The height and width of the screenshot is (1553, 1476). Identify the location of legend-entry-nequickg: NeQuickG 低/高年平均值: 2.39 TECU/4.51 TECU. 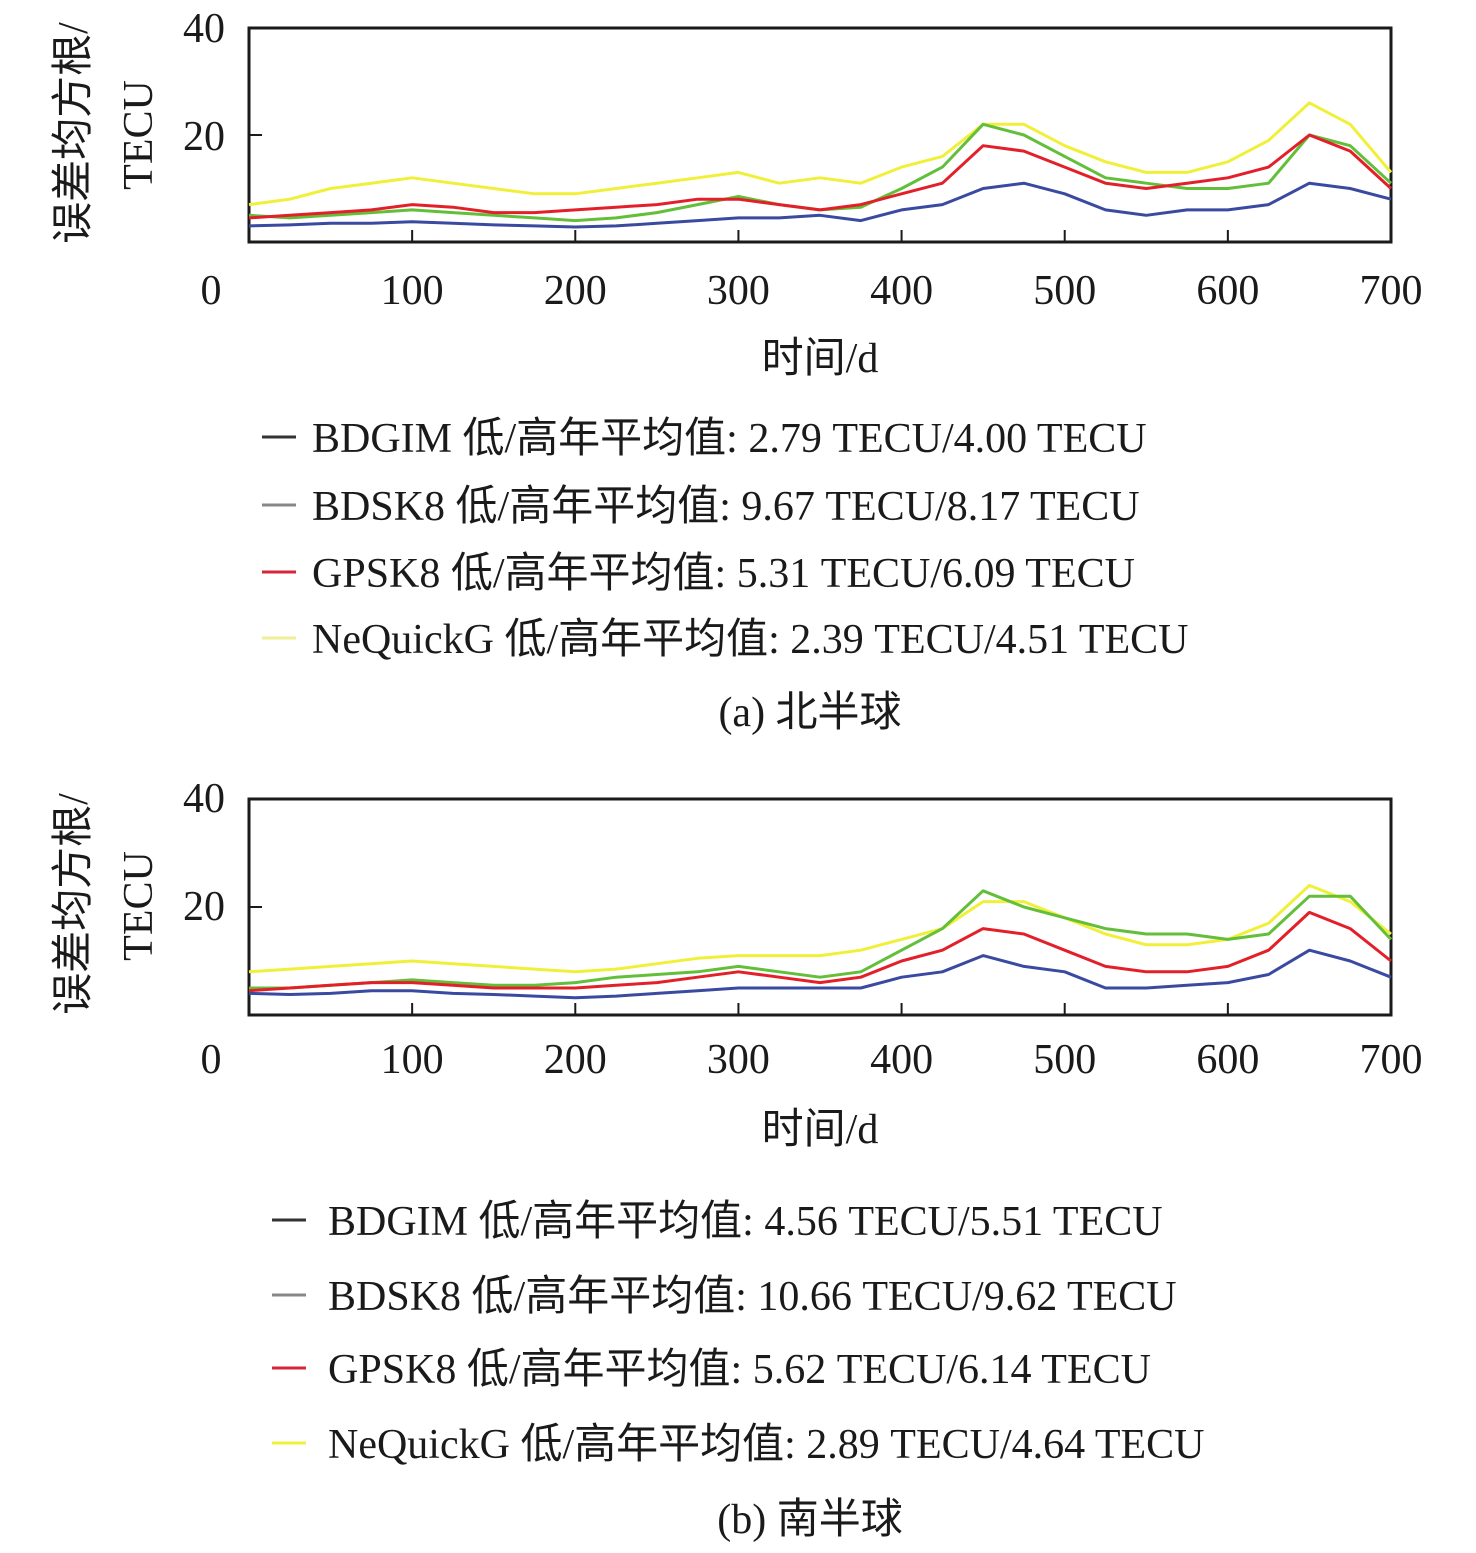
(750, 639).